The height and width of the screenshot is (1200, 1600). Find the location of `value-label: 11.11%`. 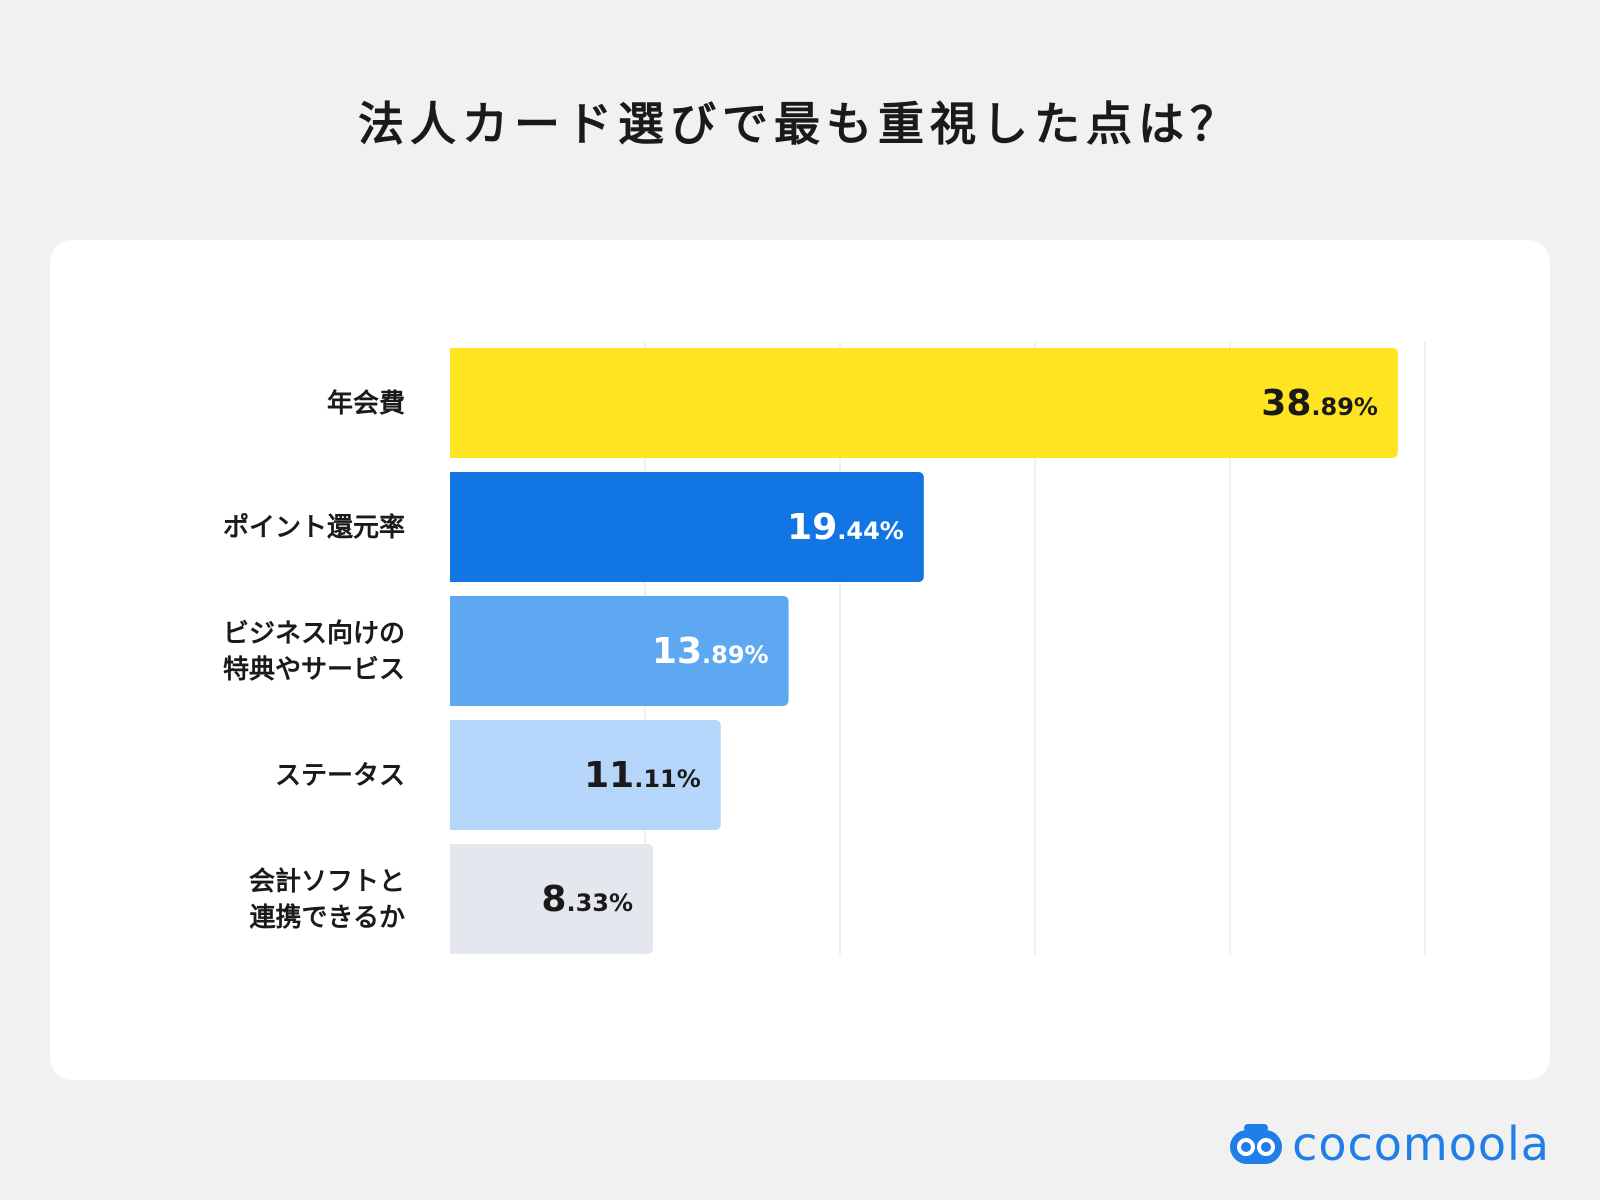

value-label: 11.11% is located at coordinates (642, 775).